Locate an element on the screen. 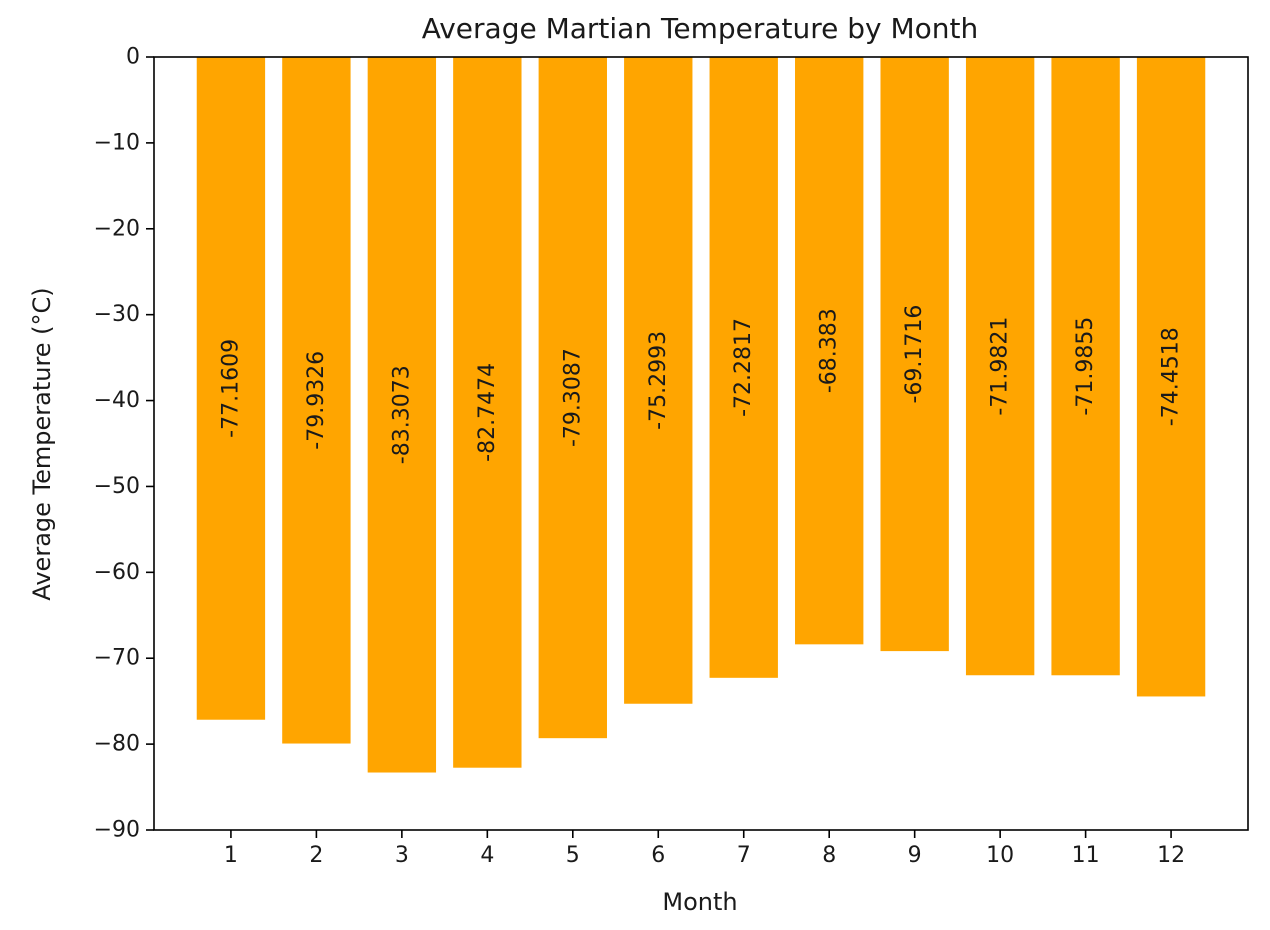 The width and height of the screenshot is (1270, 930). y-tick-label: −40 is located at coordinates (117, 400).